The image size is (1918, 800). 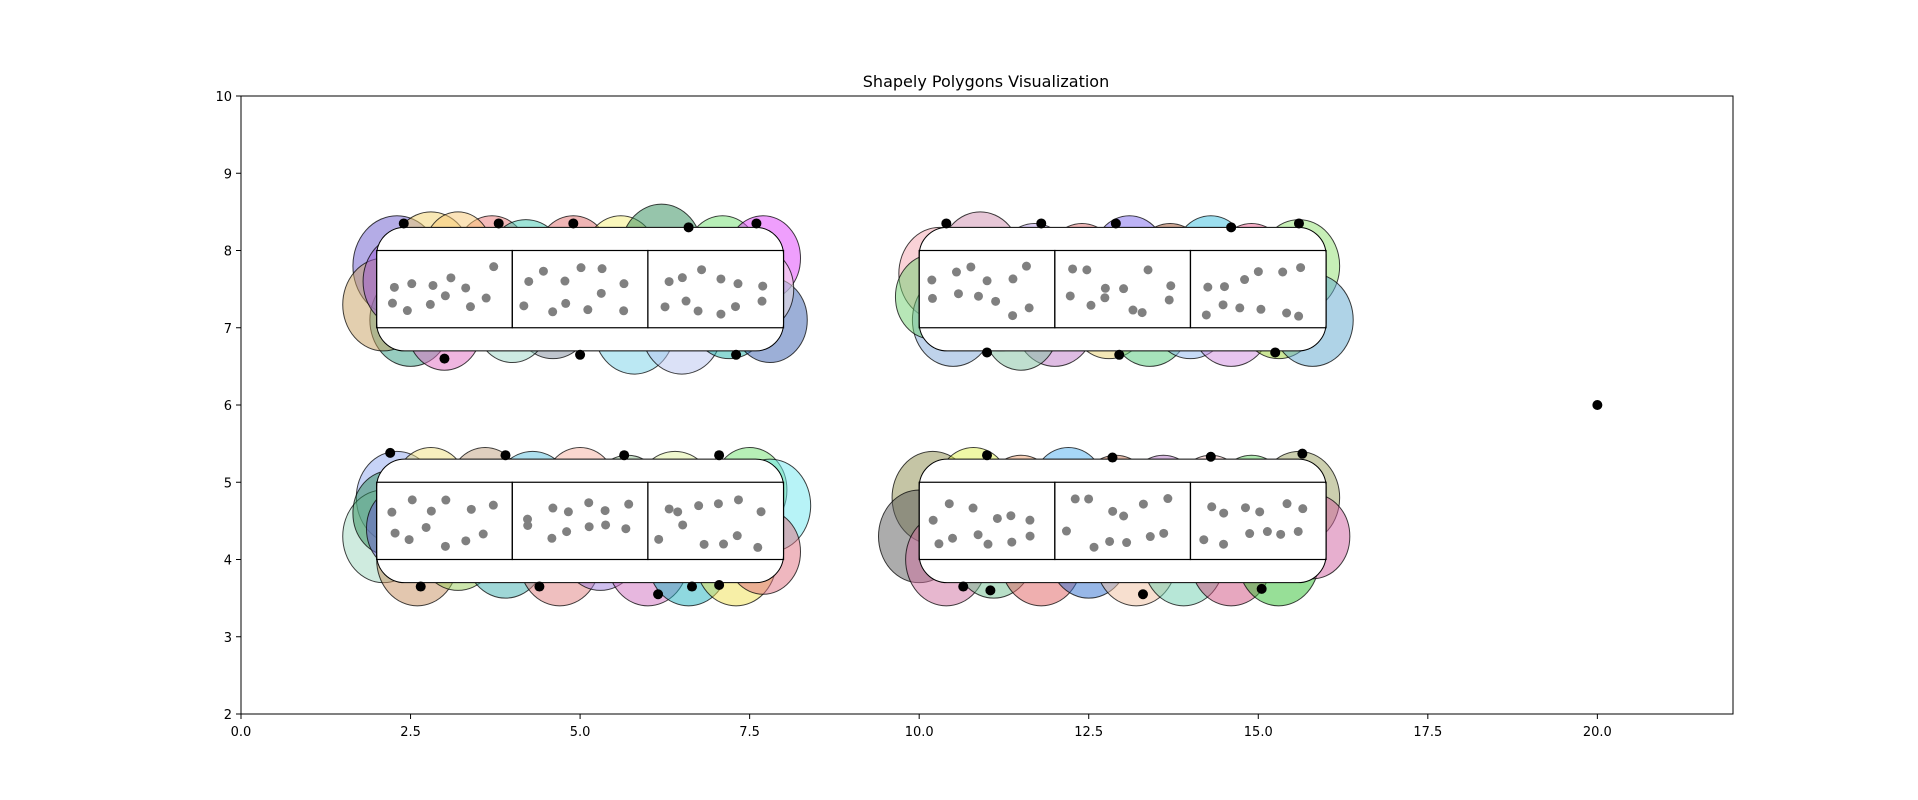 I want to click on y-tick-label: 6, so click(x=228, y=406).